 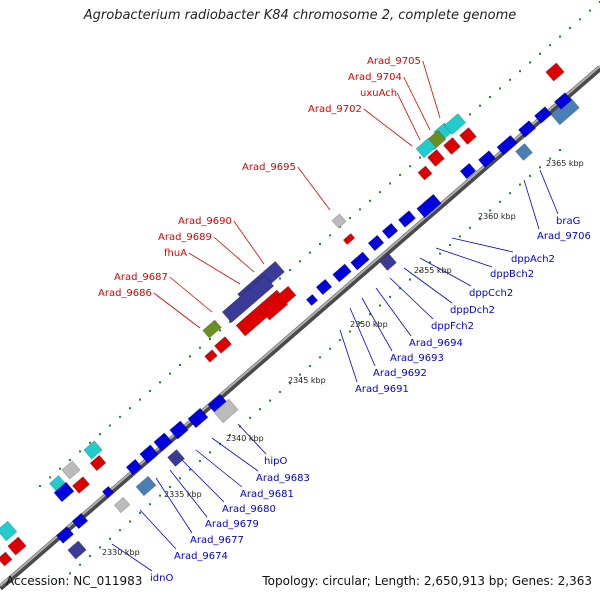 What do you see at coordinates (275, 461) in the screenshot?
I see `gene-label: hipO` at bounding box center [275, 461].